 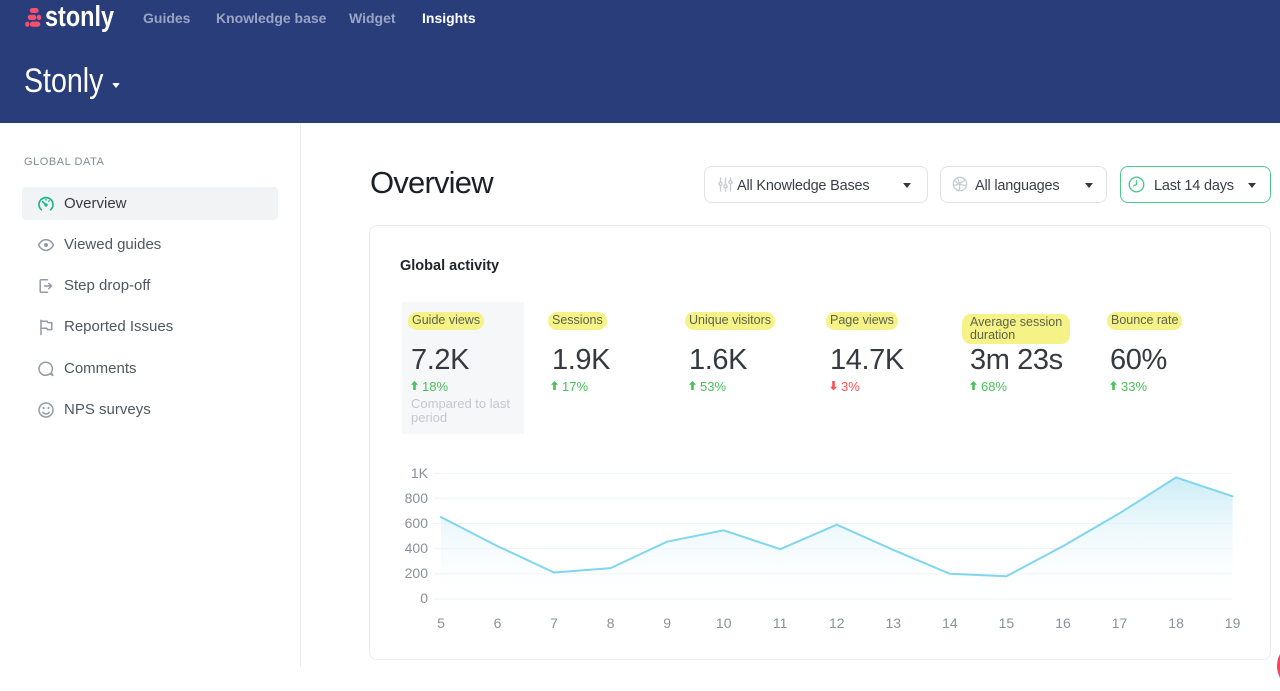 I want to click on svg-text: 12, so click(x=837, y=623).